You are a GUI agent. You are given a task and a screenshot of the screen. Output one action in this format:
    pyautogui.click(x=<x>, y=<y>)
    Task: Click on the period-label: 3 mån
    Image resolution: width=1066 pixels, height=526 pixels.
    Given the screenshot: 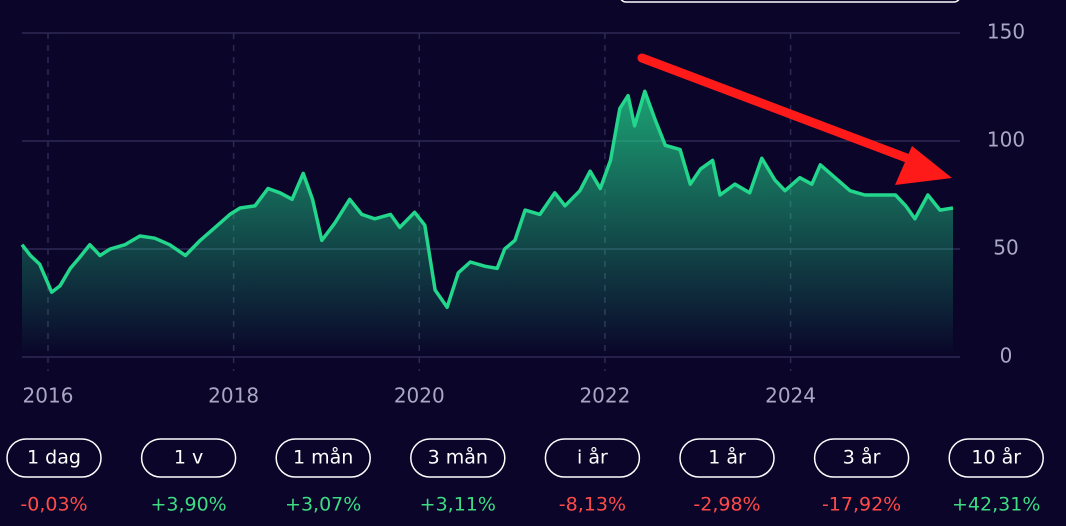 What is the action you would take?
    pyautogui.click(x=458, y=457)
    